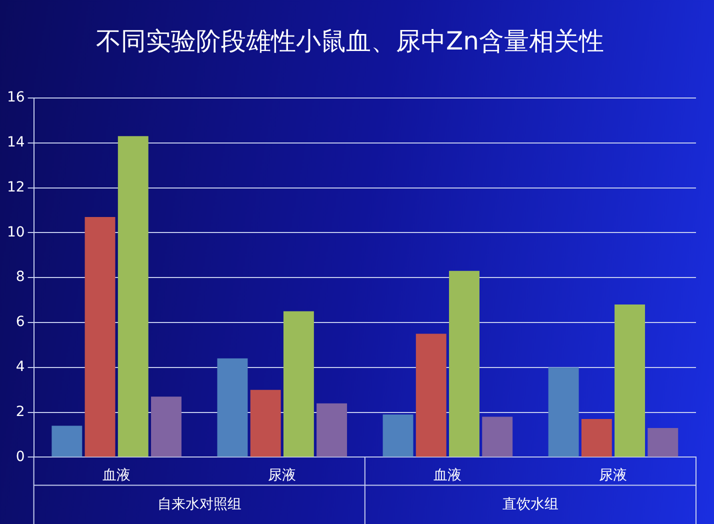  I want to click on y-tick-label: 4, so click(20, 367).